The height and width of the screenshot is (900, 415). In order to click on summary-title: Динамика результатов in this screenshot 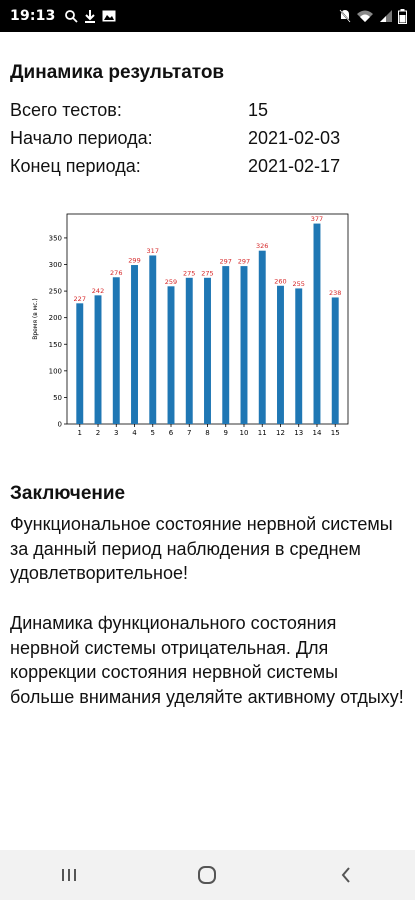, I will do `click(117, 72)`.